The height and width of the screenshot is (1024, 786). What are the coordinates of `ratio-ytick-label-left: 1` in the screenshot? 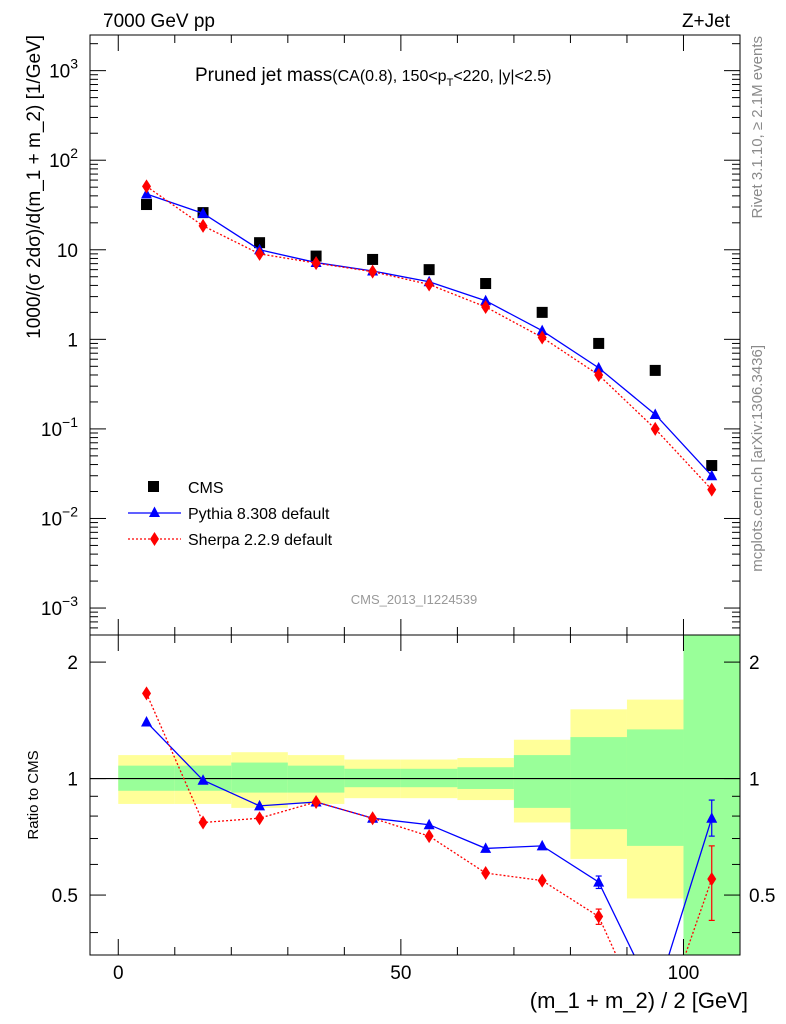 It's located at (72, 780).